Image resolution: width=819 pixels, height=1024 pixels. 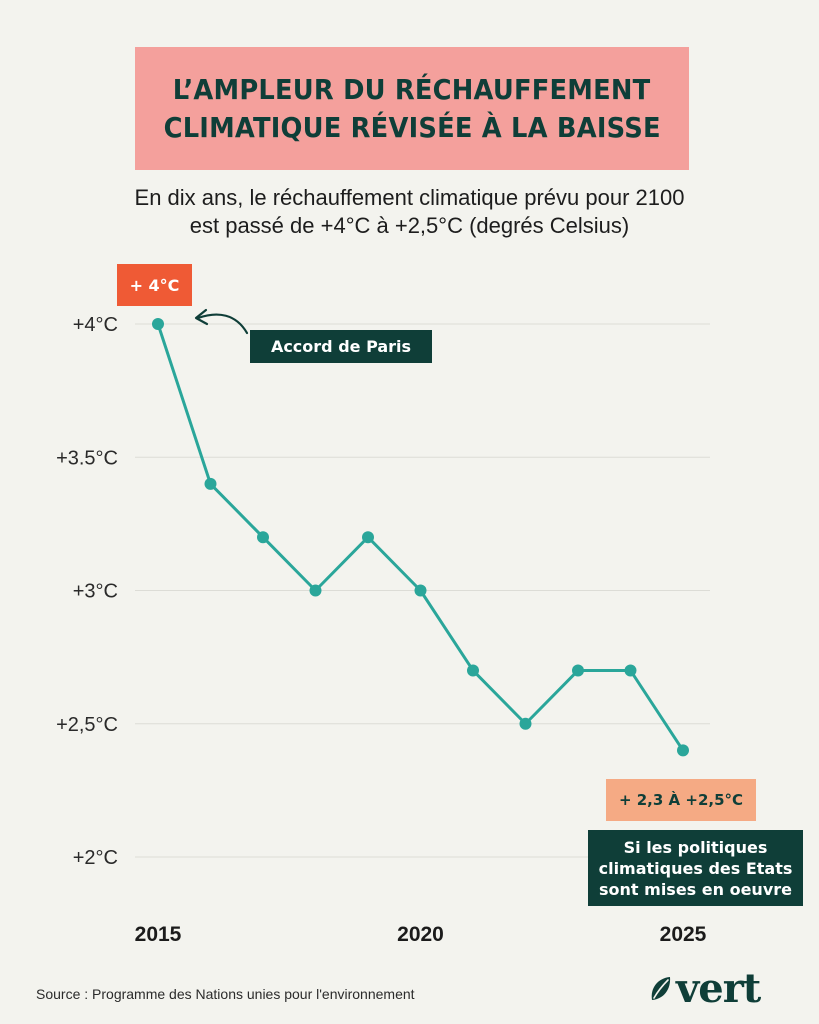 What do you see at coordinates (695, 847) in the screenshot?
I see `policy-line-1: Si les politiques` at bounding box center [695, 847].